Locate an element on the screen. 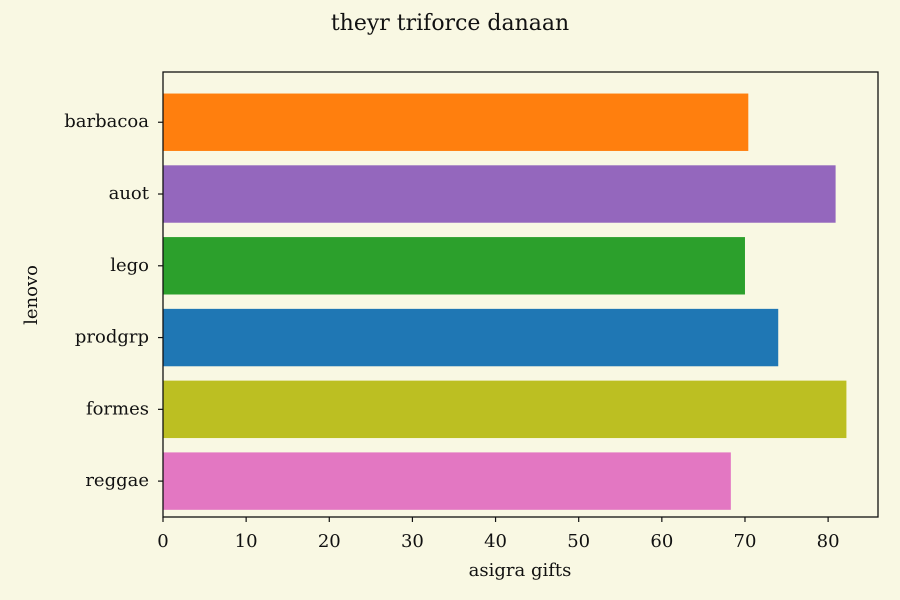  x-tick-label: 70 is located at coordinates (745, 541).